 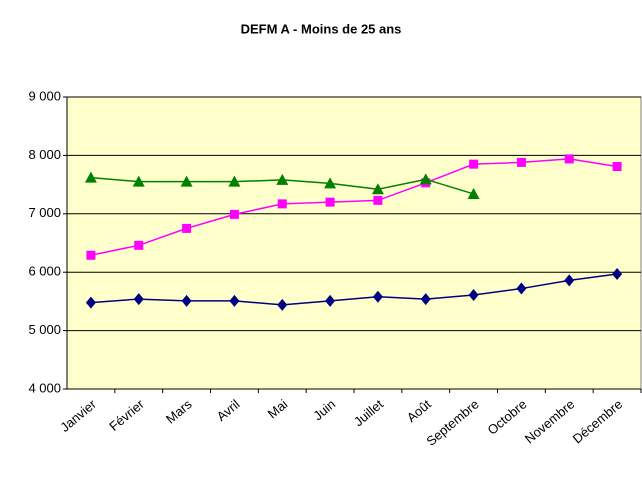 I want to click on y-tick-label: 4 000, so click(x=44, y=387).